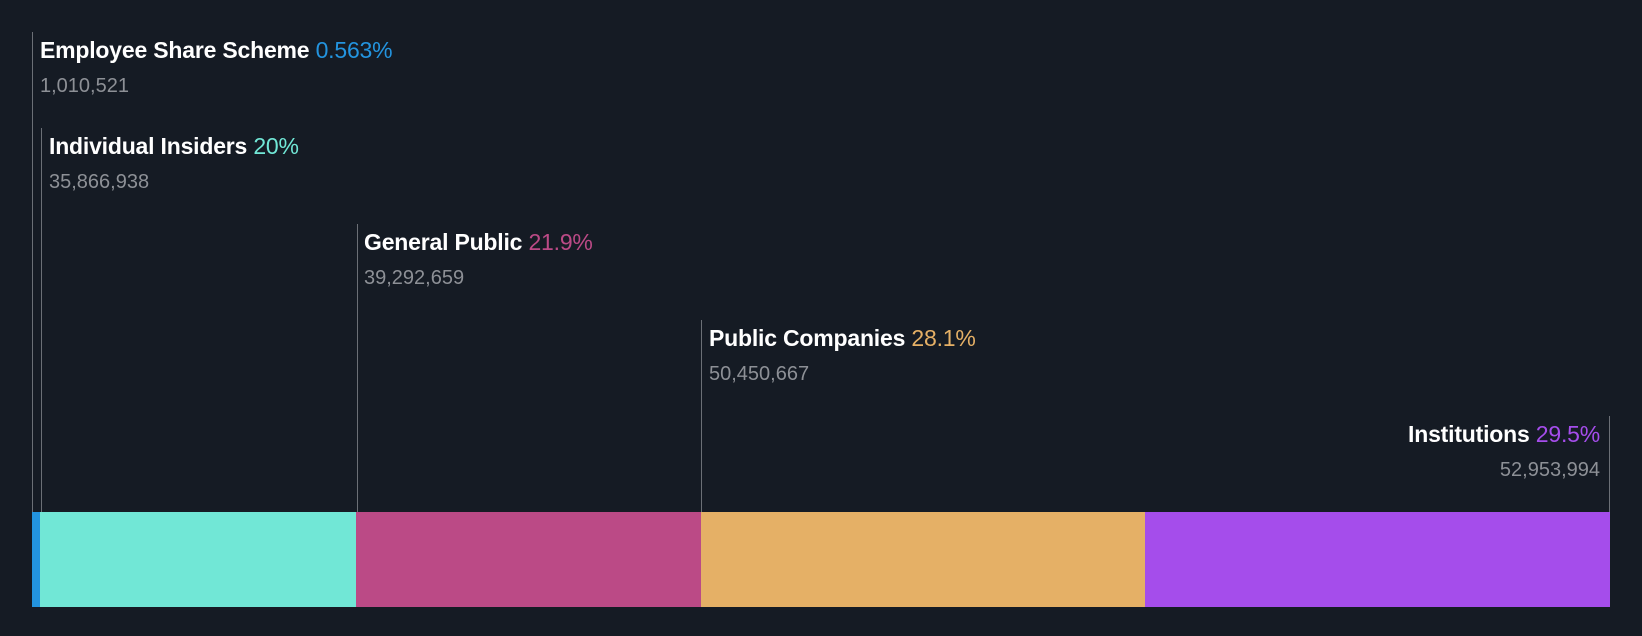 The width and height of the screenshot is (1642, 636). I want to click on segment-shares: 1,010,521, so click(84, 86).